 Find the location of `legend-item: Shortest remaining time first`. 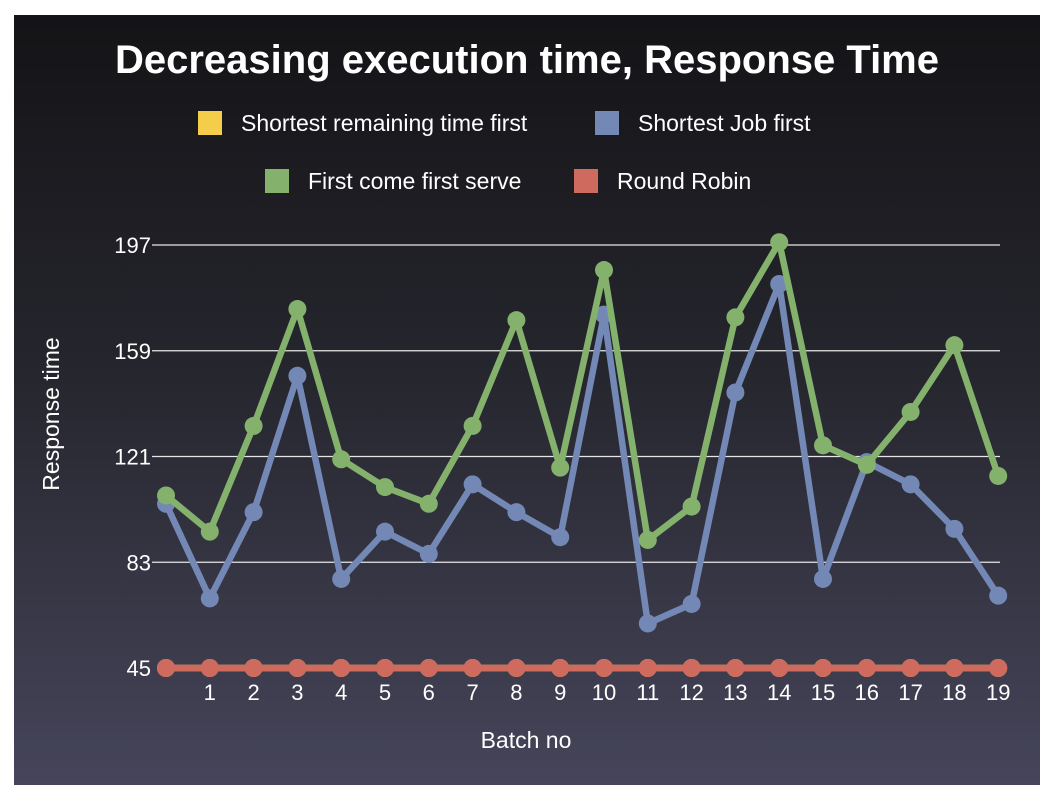

legend-item: Shortest remaining time first is located at coordinates (363, 123).